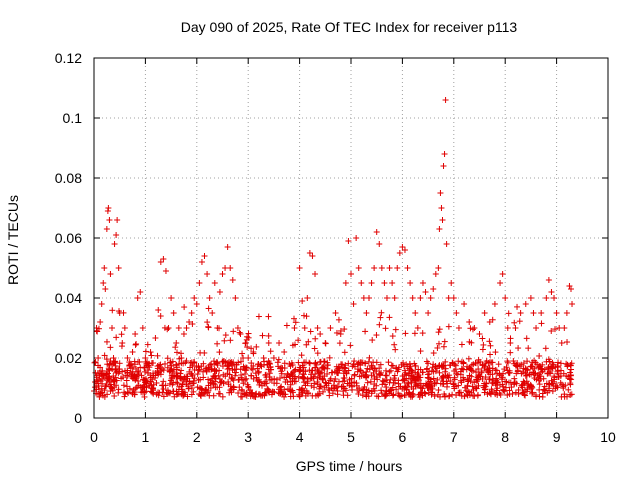 The height and width of the screenshot is (480, 640). I want to click on y-tick-label: 0.12, so click(68, 58).